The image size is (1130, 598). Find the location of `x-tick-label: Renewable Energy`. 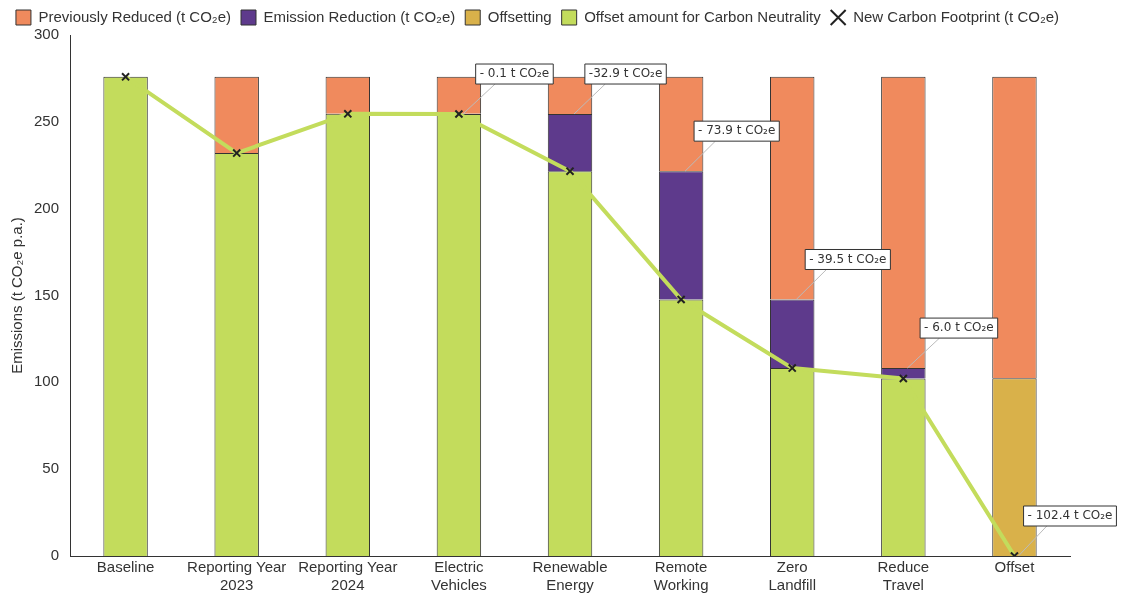

x-tick-label: Renewable Energy is located at coordinates (570, 576).